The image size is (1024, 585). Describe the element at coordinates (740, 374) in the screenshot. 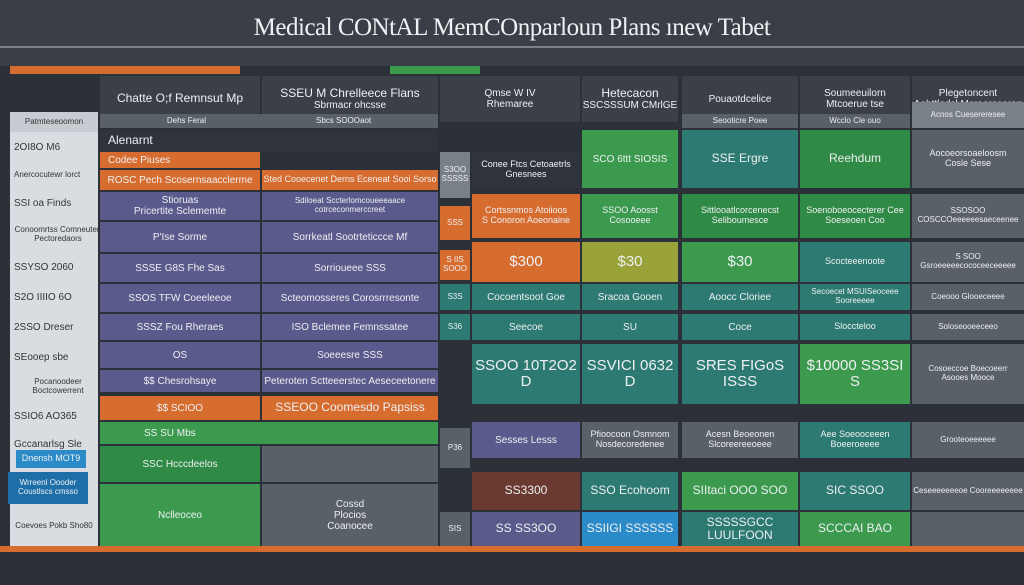

I see `cell: SRES FIGoS ISSS` at that location.